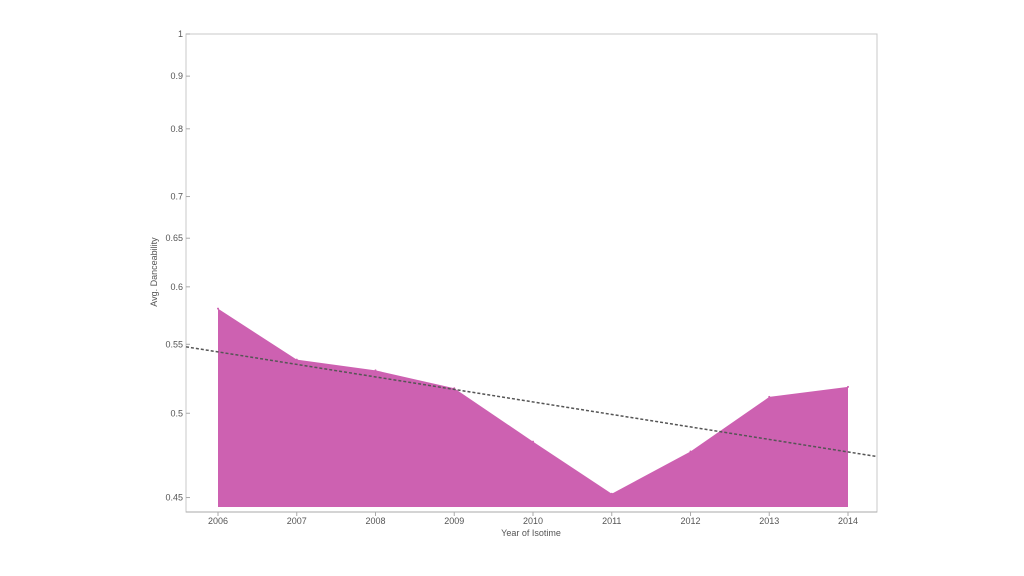 The image size is (1024, 576). What do you see at coordinates (176, 76) in the screenshot?
I see `y-tick-label-1: 0.9` at bounding box center [176, 76].